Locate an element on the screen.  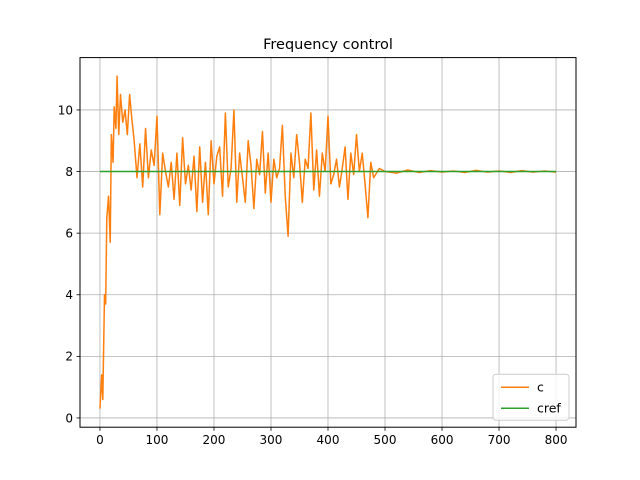
y-tick-label: 2 is located at coordinates (69, 357).